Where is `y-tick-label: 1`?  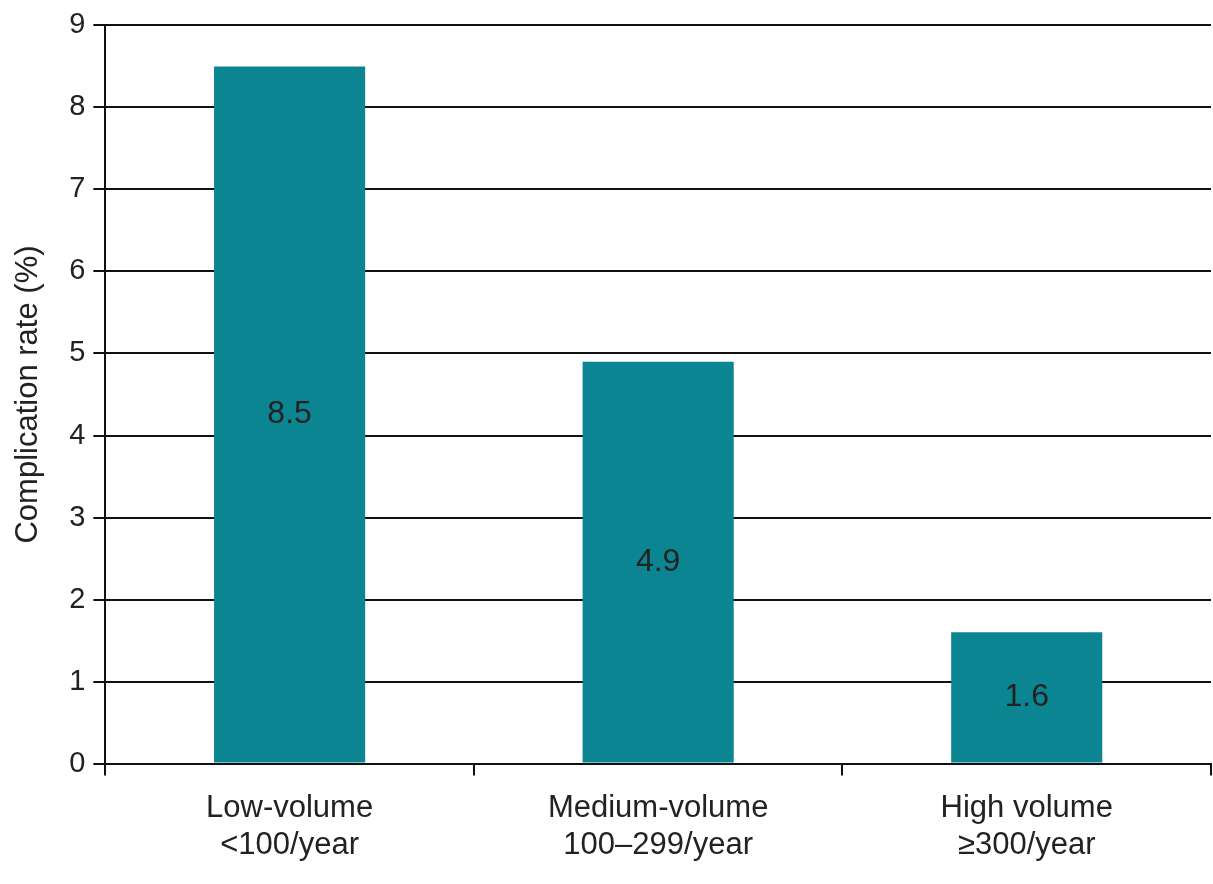
y-tick-label: 1 is located at coordinates (77, 679).